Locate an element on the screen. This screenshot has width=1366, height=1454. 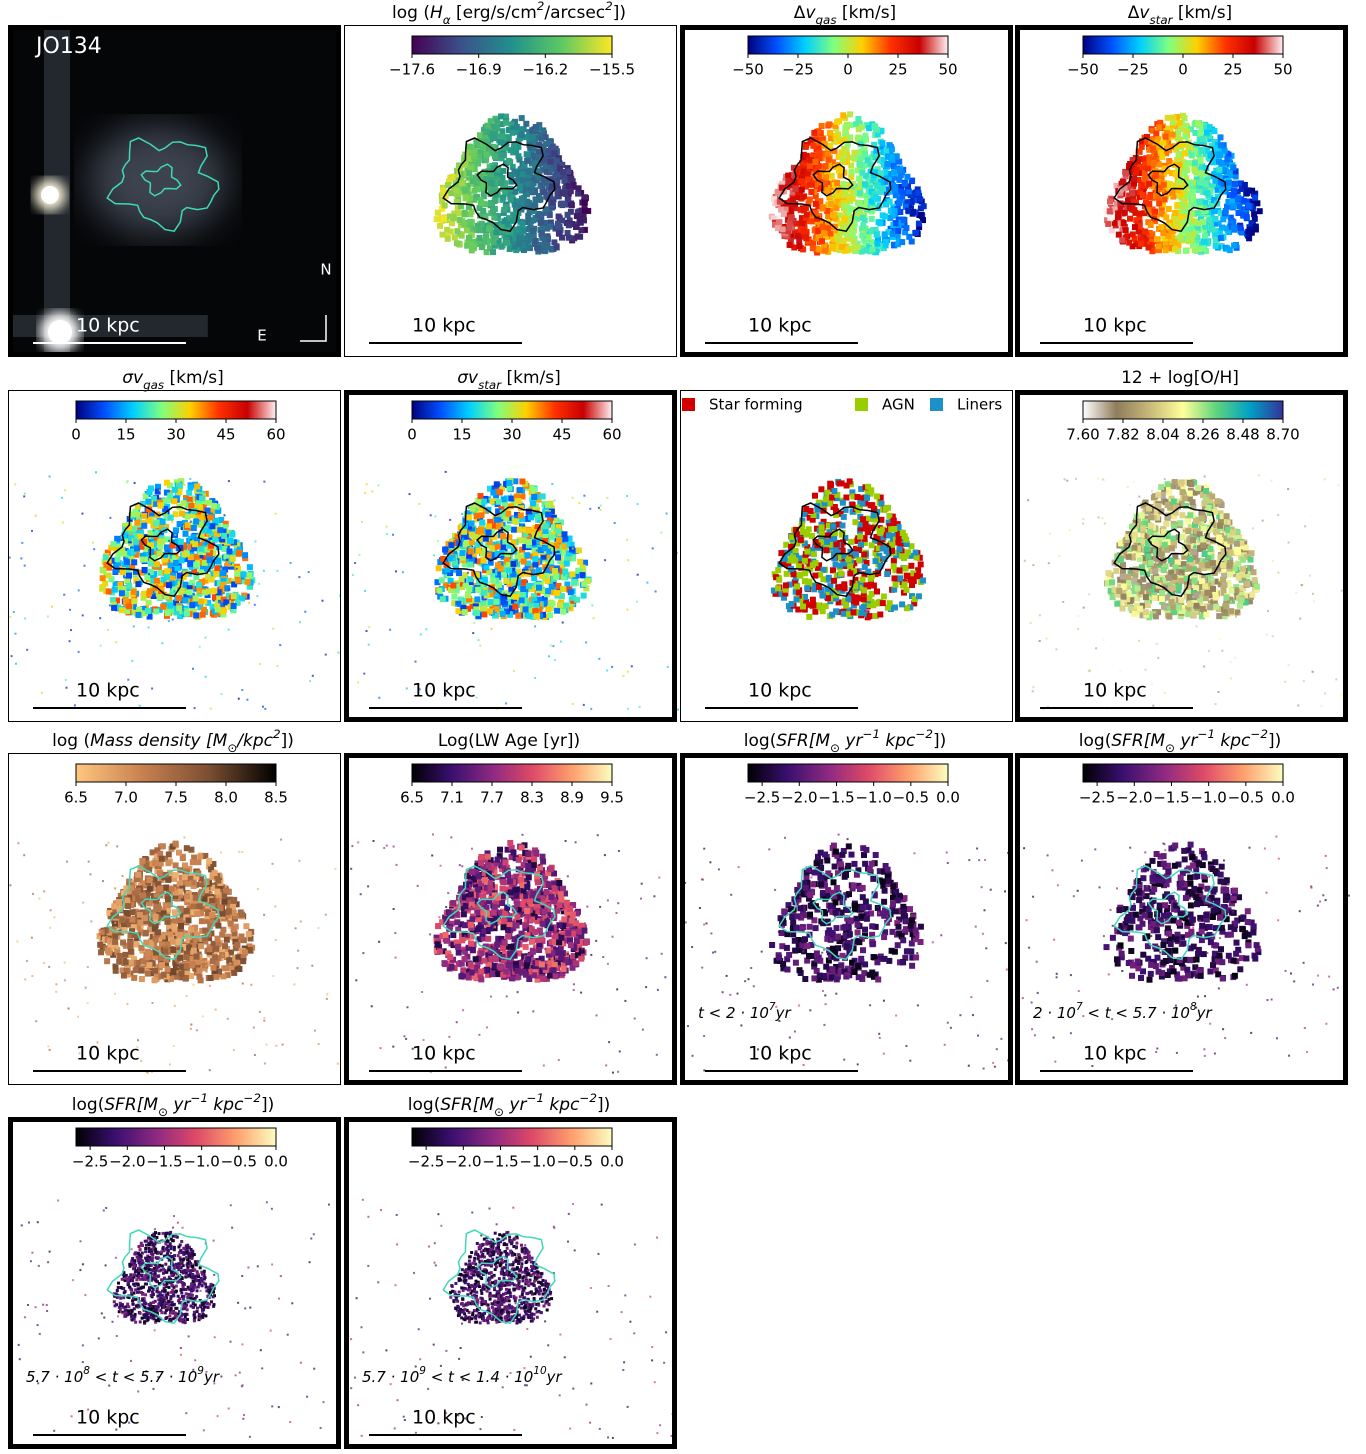
colorbar-tick-label: 50 is located at coordinates (1282, 70).